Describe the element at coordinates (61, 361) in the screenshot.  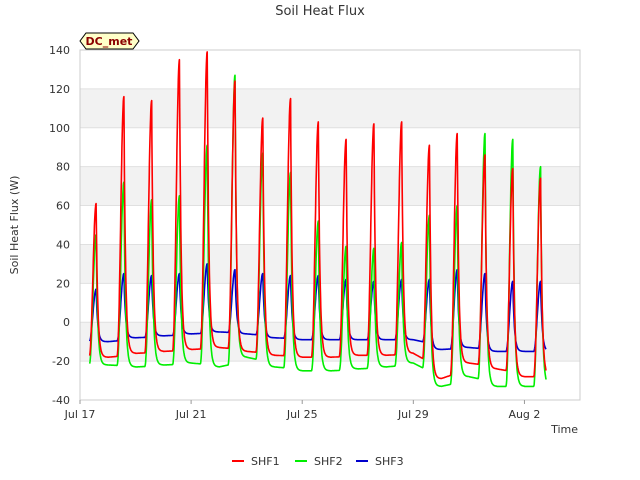
I see `y-tick-label: -20` at that location.